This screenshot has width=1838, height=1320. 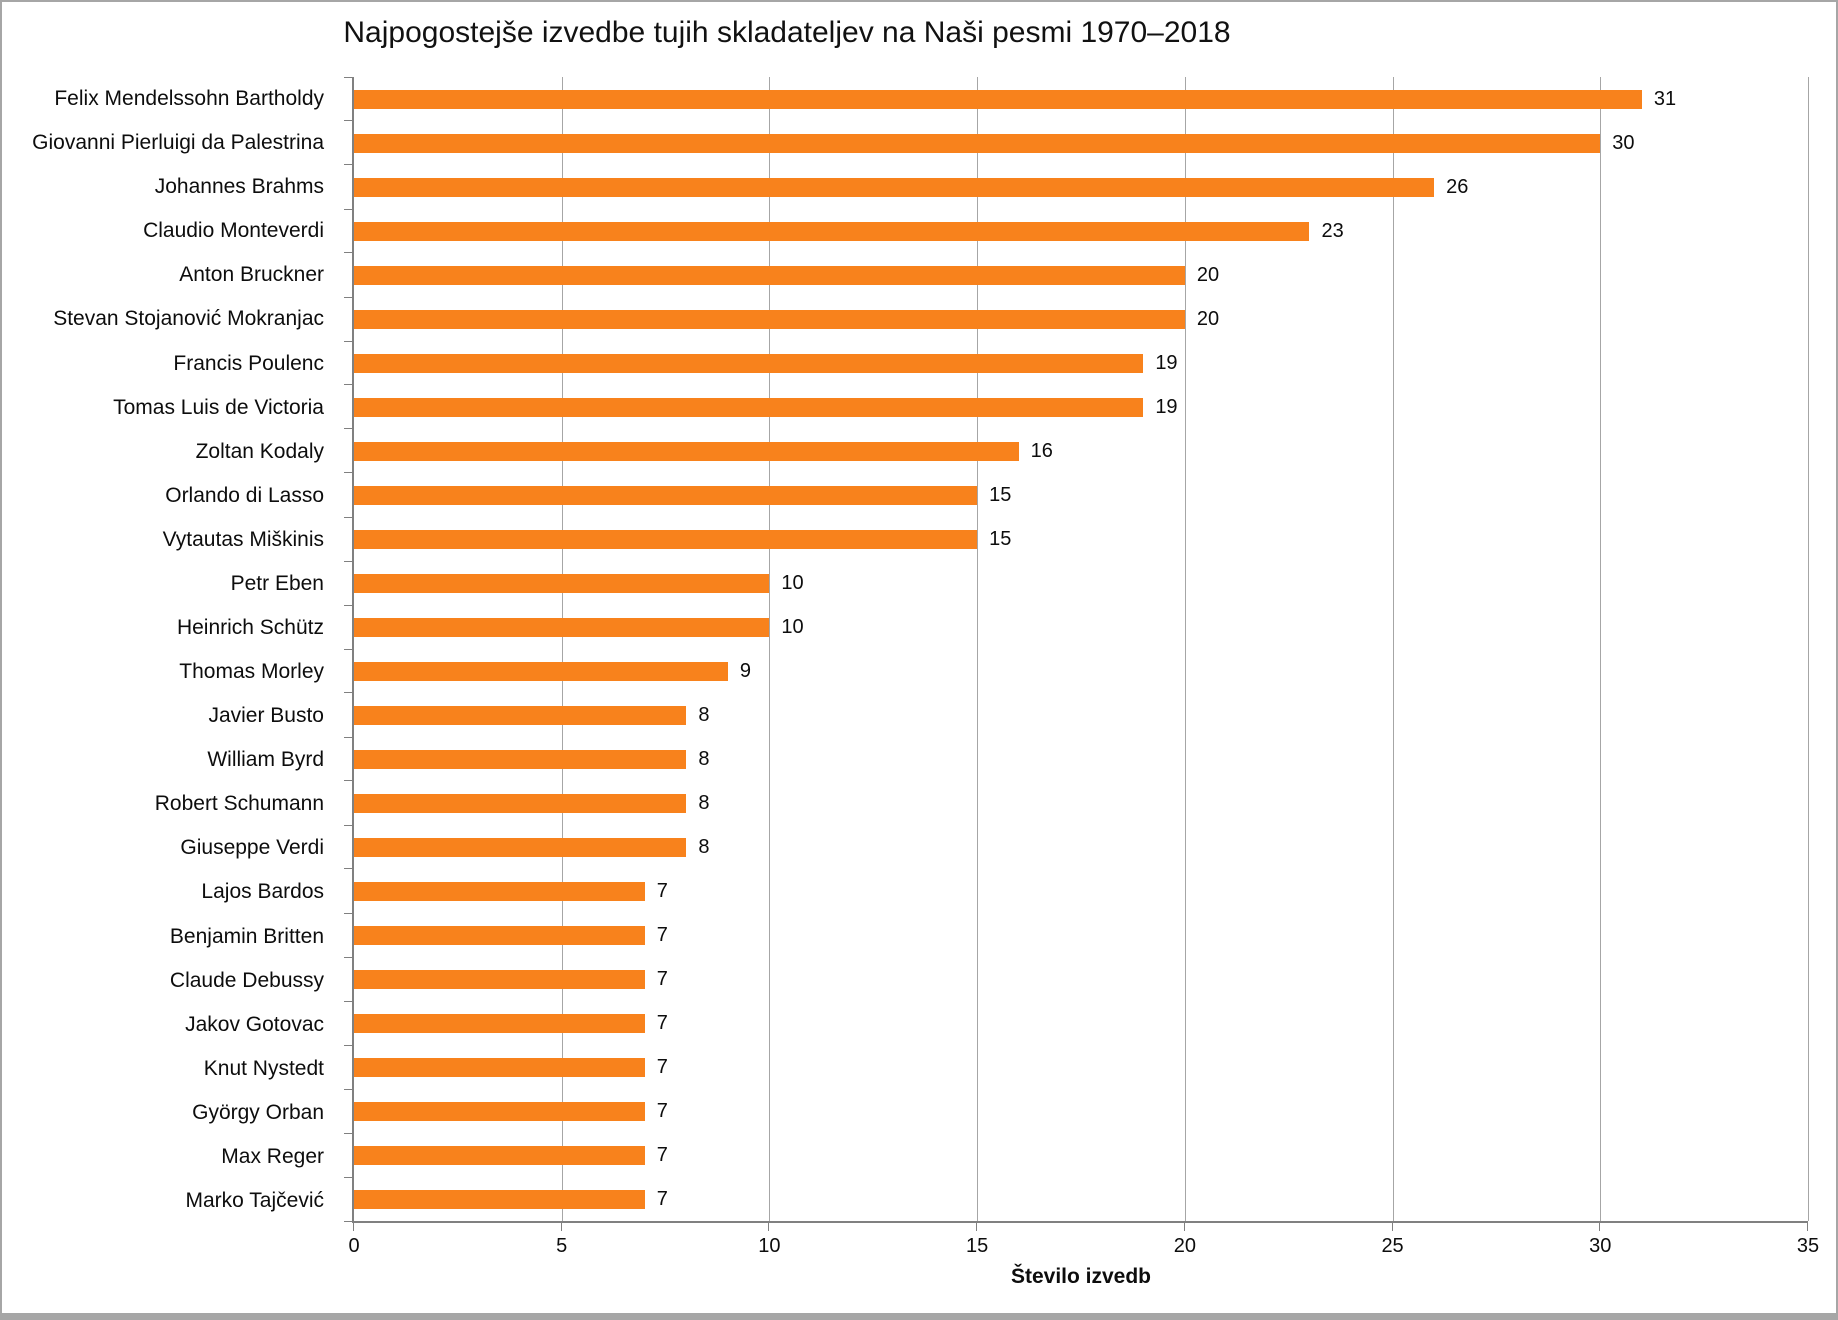 I want to click on bar-row: 26, so click(x=1081, y=187).